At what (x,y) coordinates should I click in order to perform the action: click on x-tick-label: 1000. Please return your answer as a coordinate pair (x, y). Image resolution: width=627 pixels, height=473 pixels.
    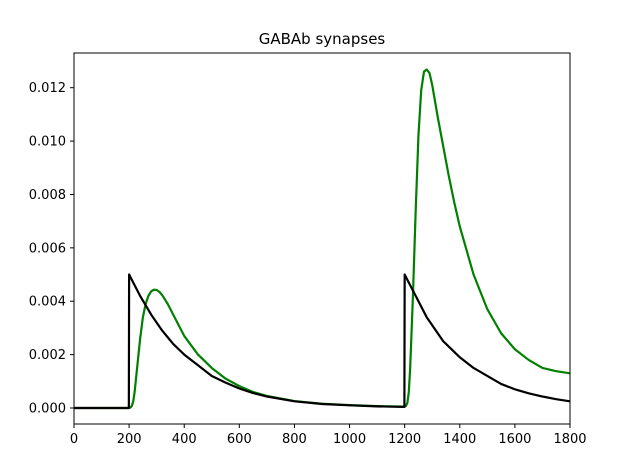
    Looking at the image, I should click on (349, 439).